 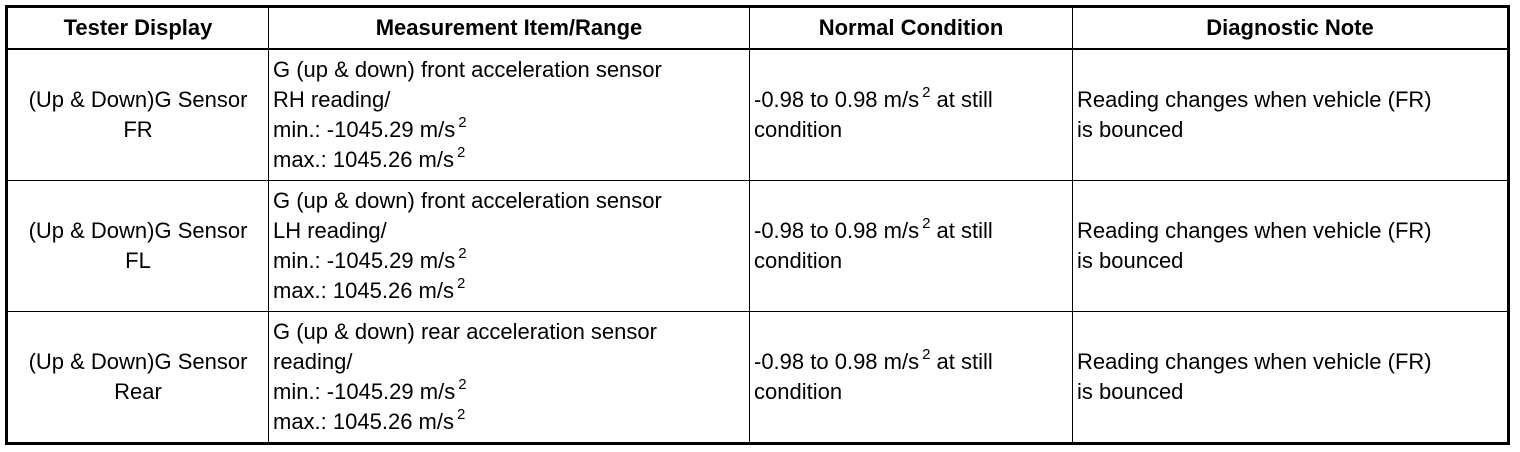 I want to click on measurement-item: G (up & down) rear acceleration sensor, so click(x=465, y=331).